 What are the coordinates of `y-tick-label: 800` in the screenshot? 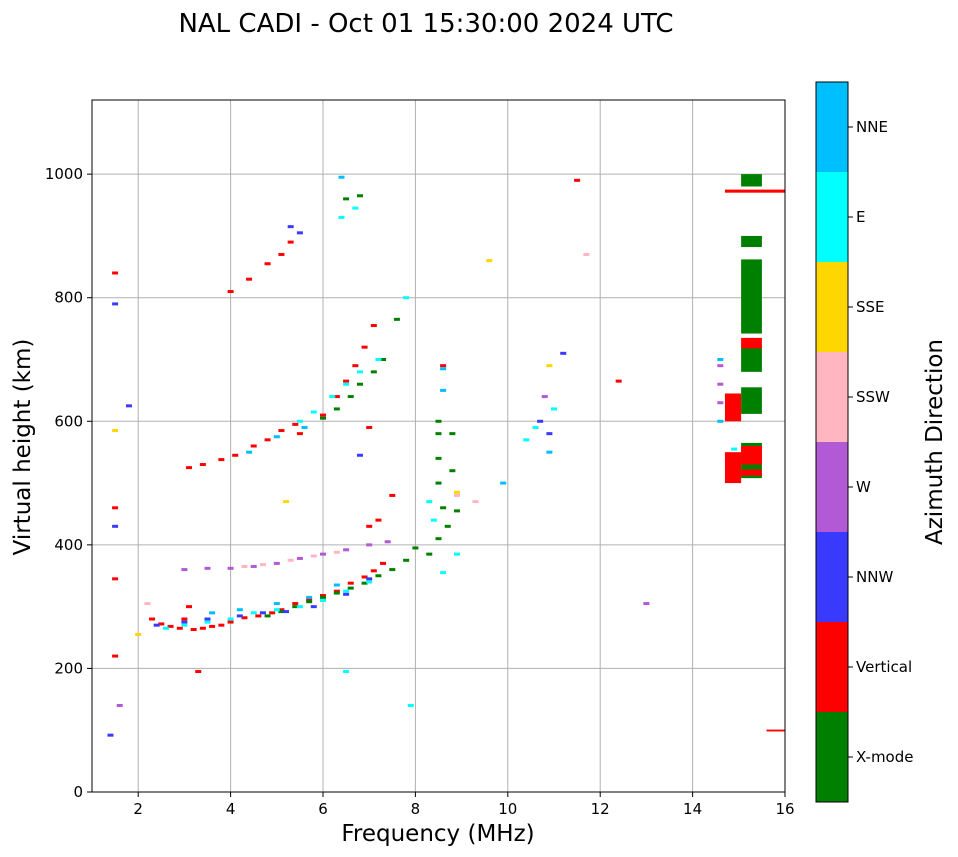 It's located at (68, 298).